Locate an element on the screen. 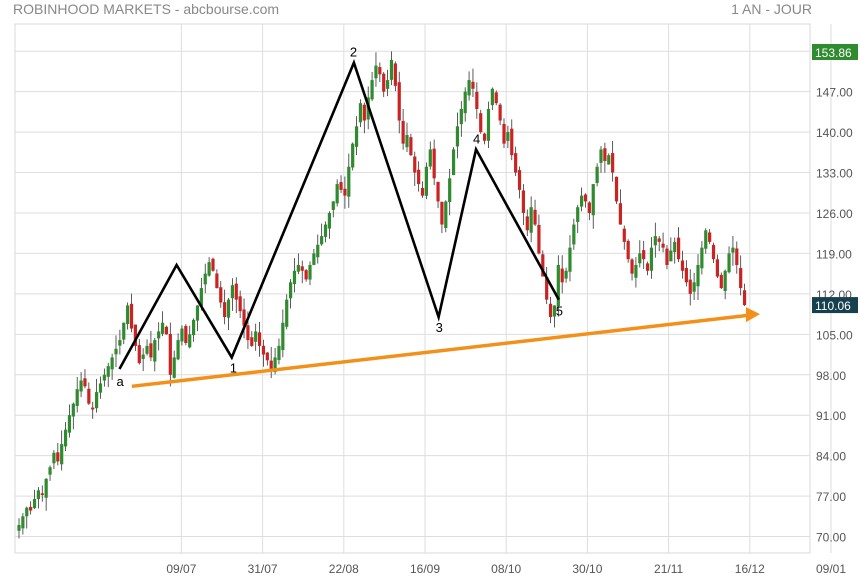 The width and height of the screenshot is (860, 580). pattern-label: 1 is located at coordinates (233, 367).